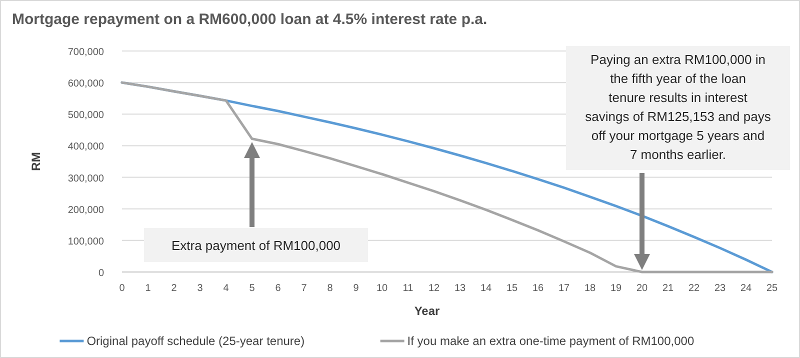 This screenshot has height=358, width=800. I want to click on x-tick-label: 10, so click(382, 288).